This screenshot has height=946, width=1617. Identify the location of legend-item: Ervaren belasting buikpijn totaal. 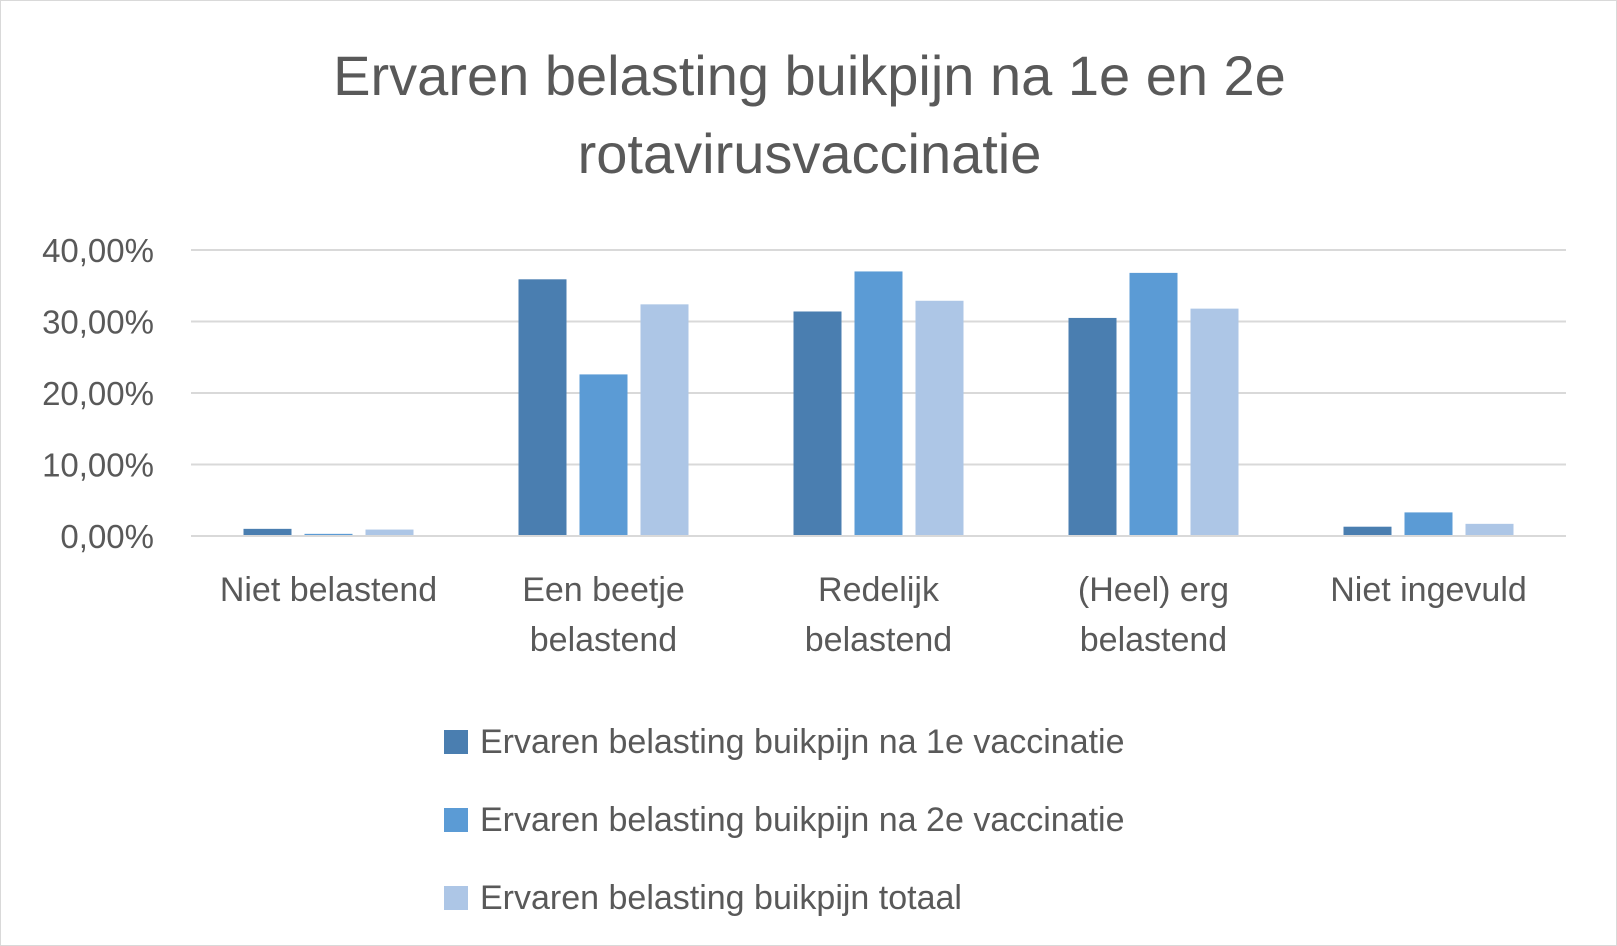
(784, 898).